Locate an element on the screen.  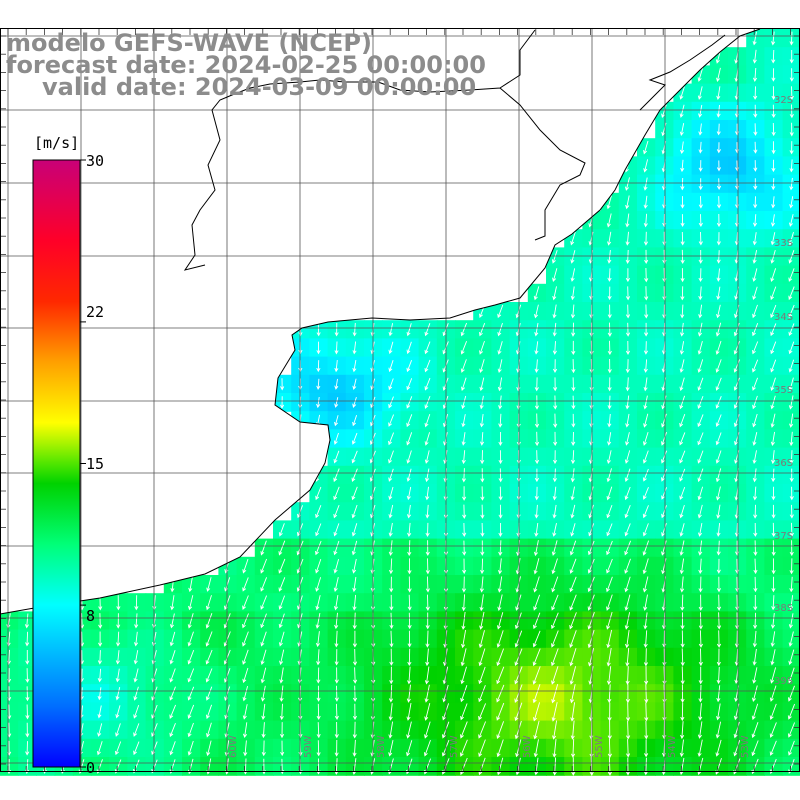
forecast-date: forecast date: 2024-02-25 00:00:00 is located at coordinates (246, 65).